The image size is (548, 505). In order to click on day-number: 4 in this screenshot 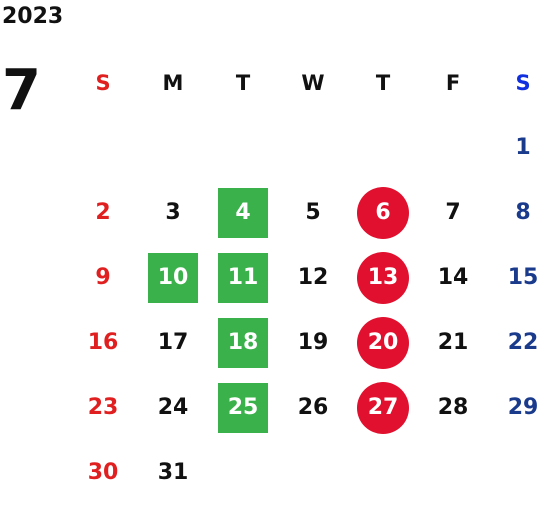, I will do `click(243, 212)`.